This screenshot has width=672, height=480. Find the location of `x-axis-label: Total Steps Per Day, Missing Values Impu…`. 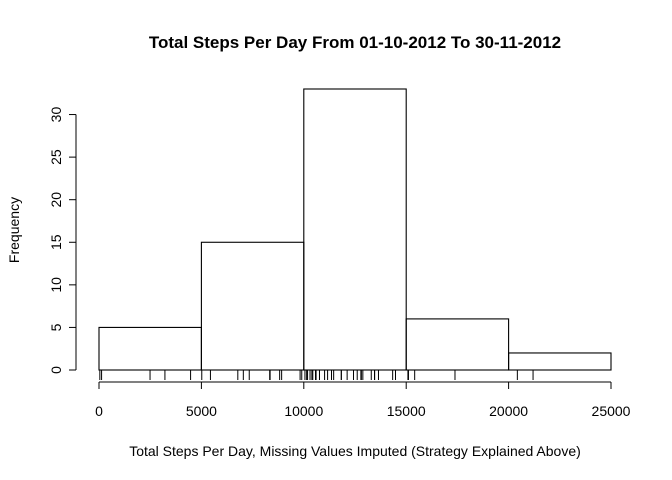

x-axis-label: Total Steps Per Day, Missing Values Impu… is located at coordinates (355, 451).